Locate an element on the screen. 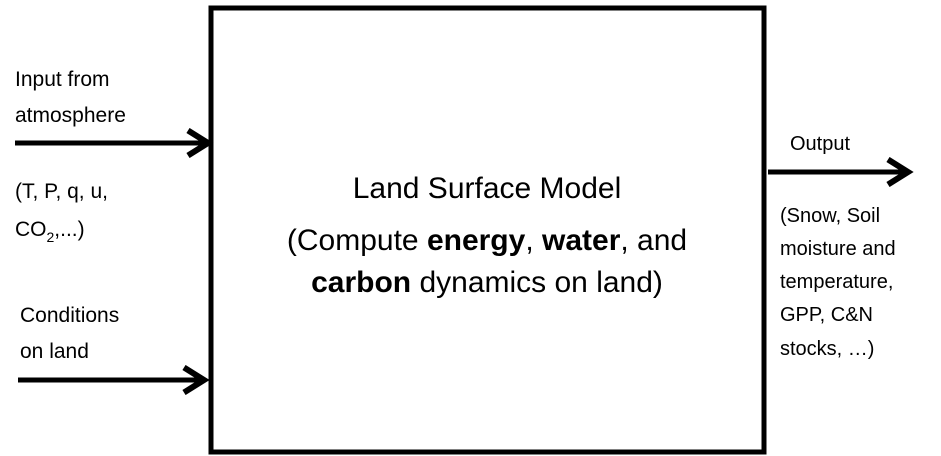 The height and width of the screenshot is (456, 941). model-desc: (Compute energy, water, and is located at coordinates (487, 240).